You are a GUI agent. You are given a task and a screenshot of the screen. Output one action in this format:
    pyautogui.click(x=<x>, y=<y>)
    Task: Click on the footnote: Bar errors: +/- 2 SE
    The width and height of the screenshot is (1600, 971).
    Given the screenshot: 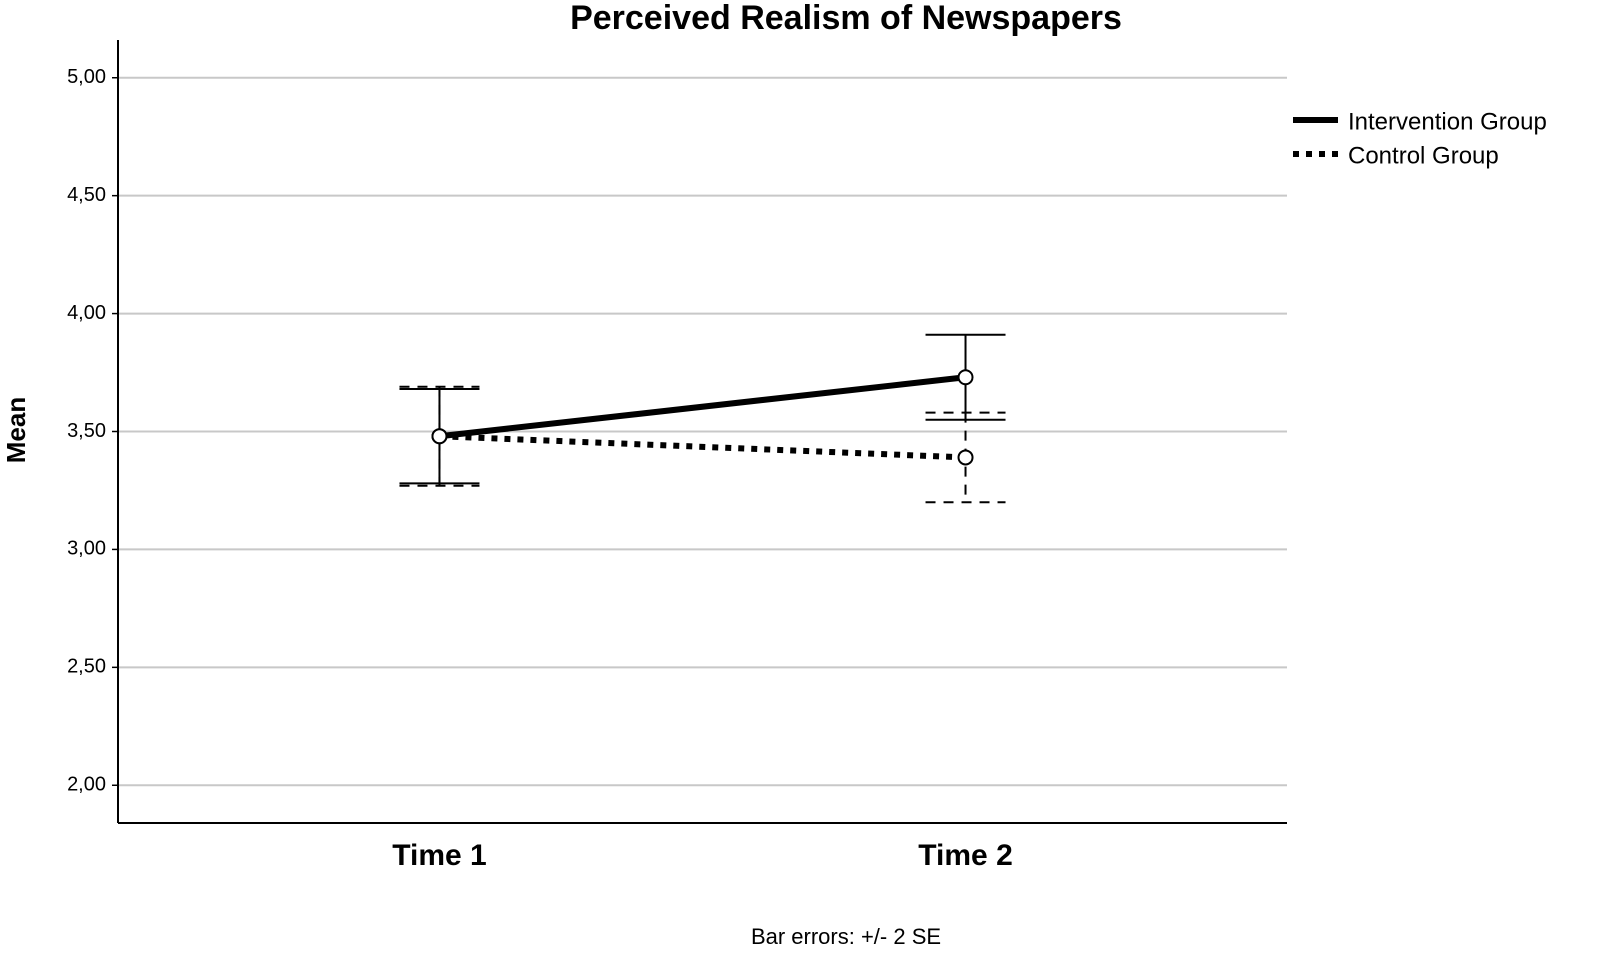 What is the action you would take?
    pyautogui.click(x=846, y=936)
    